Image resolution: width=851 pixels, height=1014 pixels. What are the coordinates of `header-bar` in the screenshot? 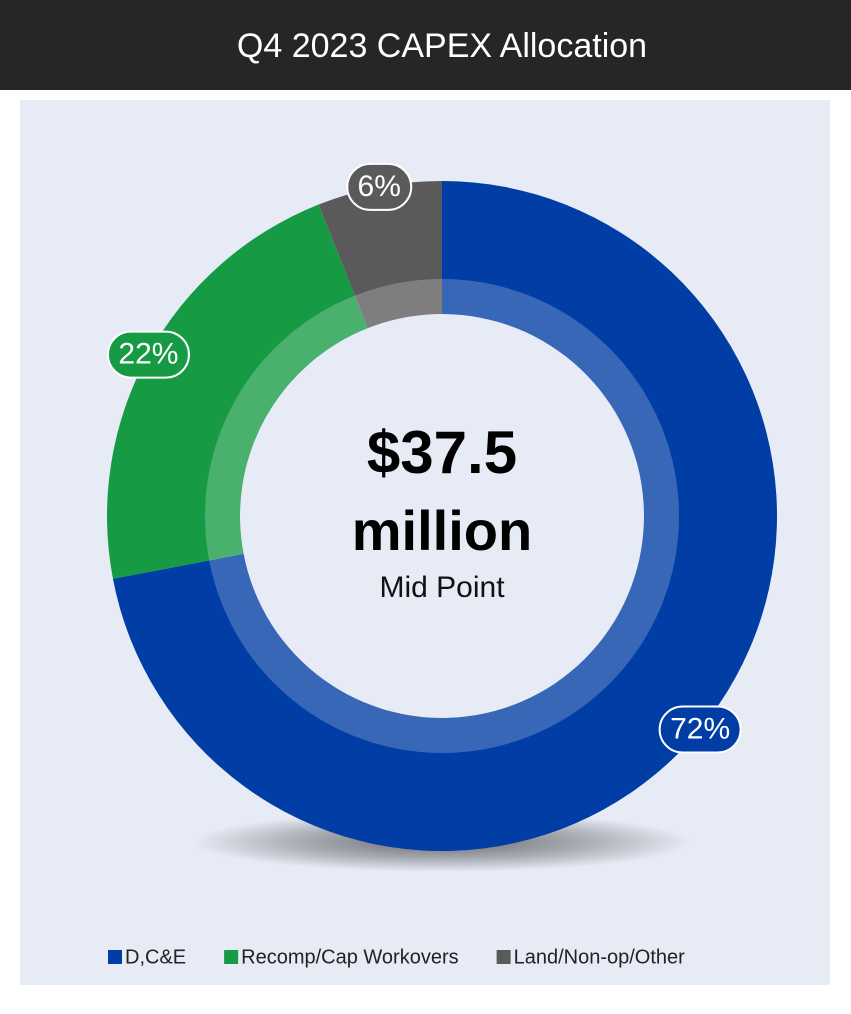 It's located at (425, 45).